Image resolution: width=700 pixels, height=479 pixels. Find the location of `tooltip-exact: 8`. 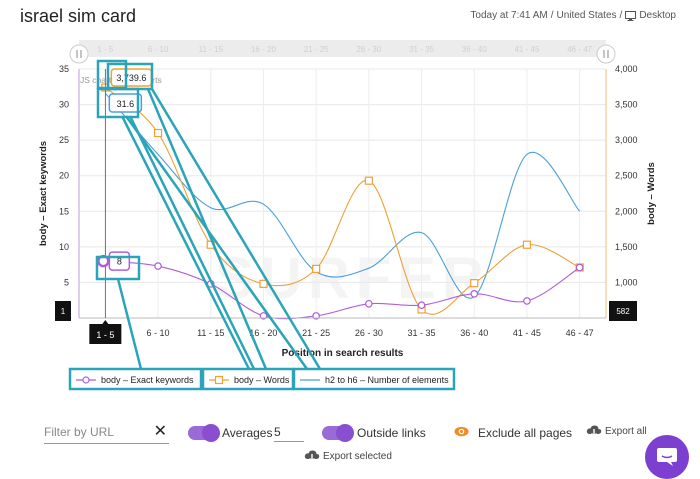

tooltip-exact: 8 is located at coordinates (119, 262).